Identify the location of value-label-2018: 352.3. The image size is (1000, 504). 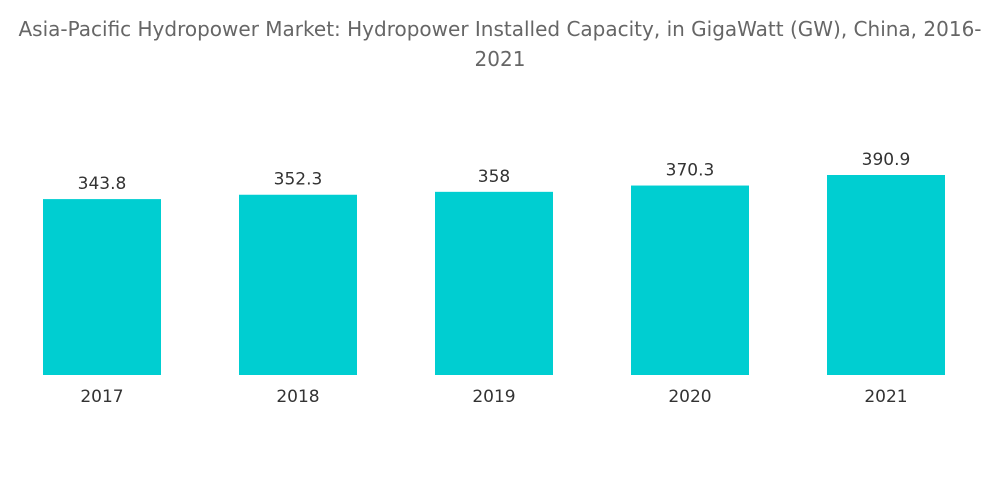
(298, 180).